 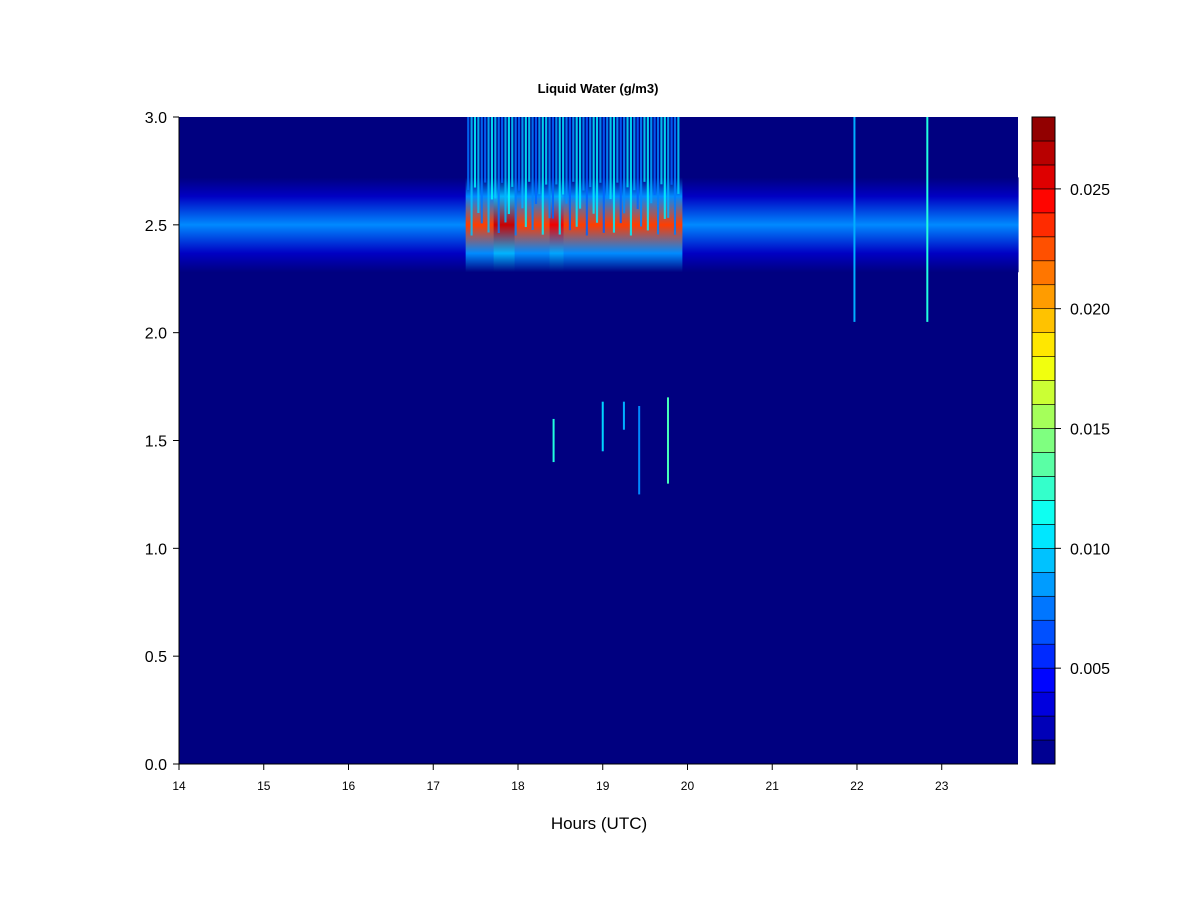 What do you see at coordinates (857, 786) in the screenshot?
I see `x-tick-label: 22` at bounding box center [857, 786].